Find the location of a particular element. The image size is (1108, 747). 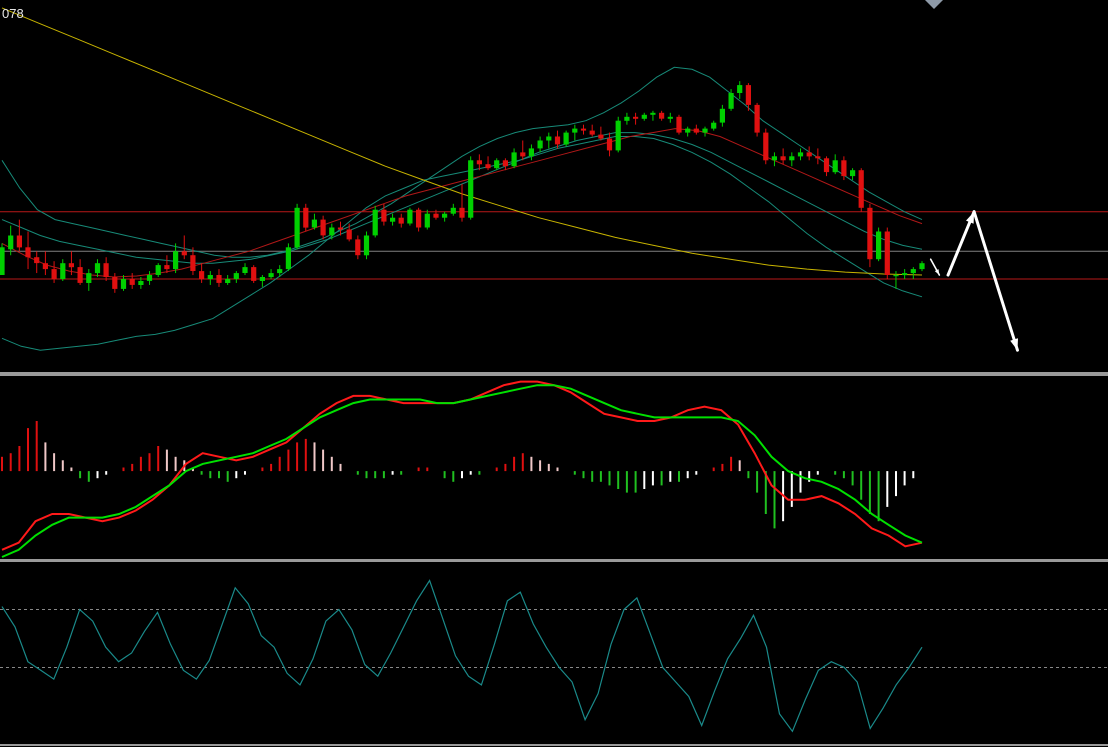

panel-divider-oscillator is located at coordinates (554, 560).